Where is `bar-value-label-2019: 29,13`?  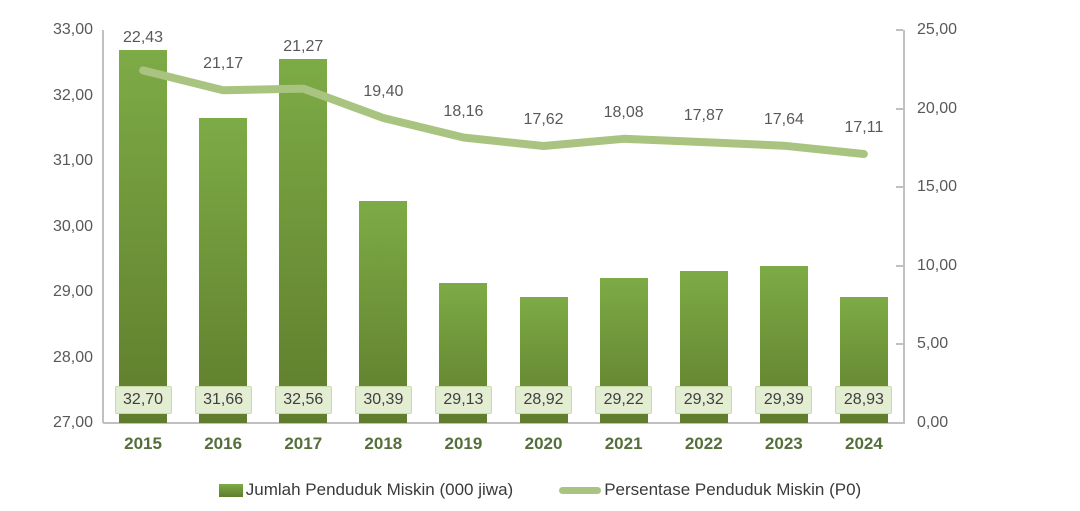
bar-value-label-2019: 29,13 is located at coordinates (463, 400).